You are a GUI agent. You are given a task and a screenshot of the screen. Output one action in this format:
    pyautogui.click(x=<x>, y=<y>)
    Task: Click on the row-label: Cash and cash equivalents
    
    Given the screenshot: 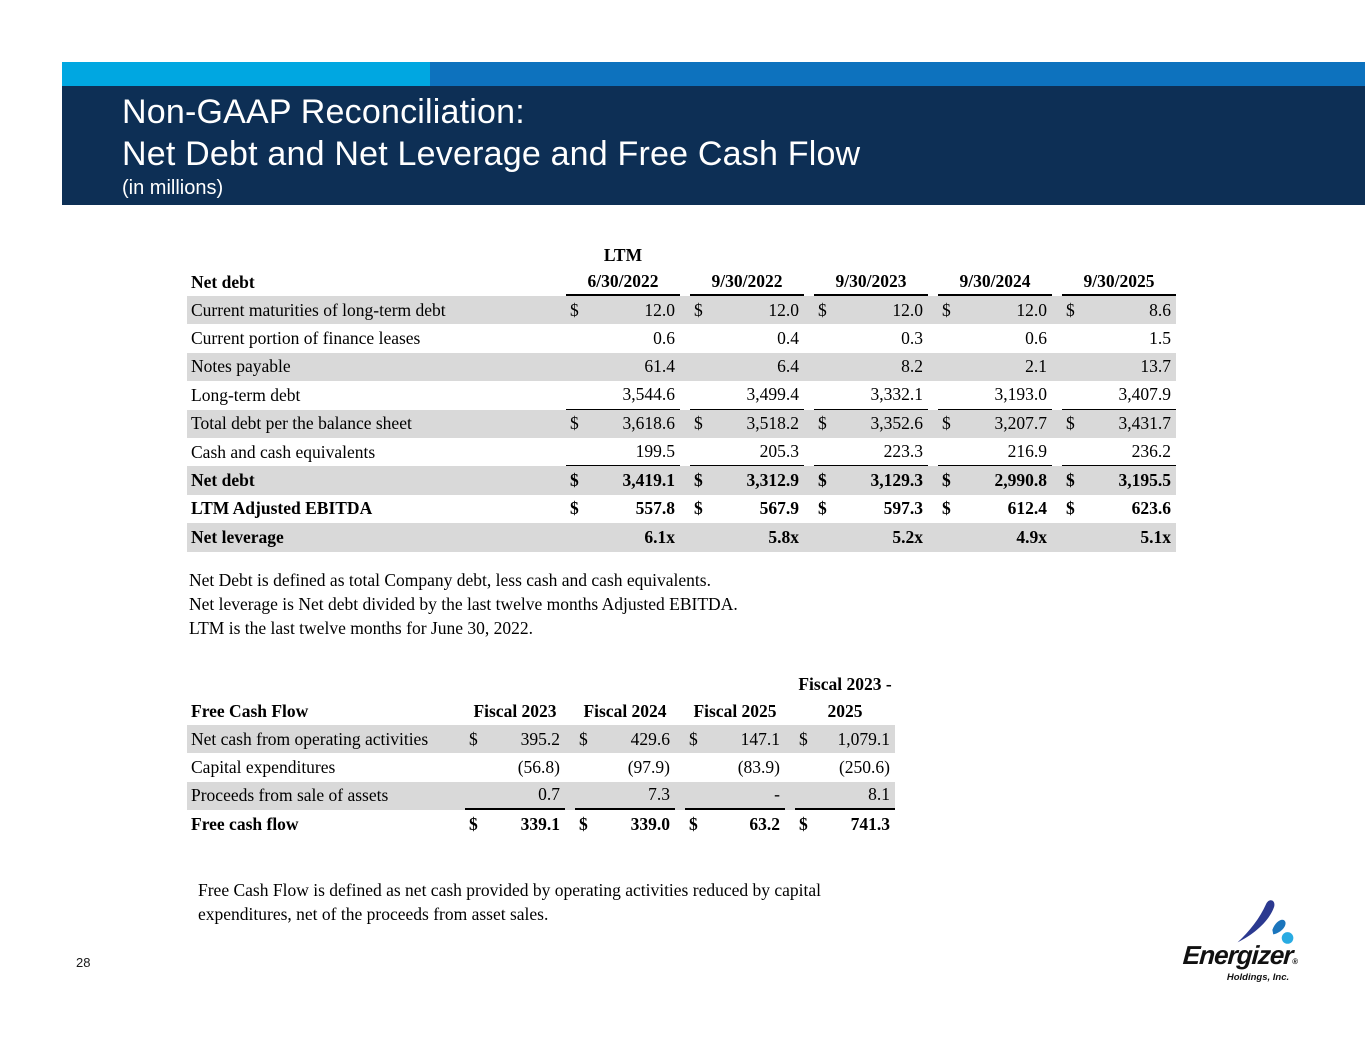 What is the action you would take?
    pyautogui.click(x=283, y=451)
    